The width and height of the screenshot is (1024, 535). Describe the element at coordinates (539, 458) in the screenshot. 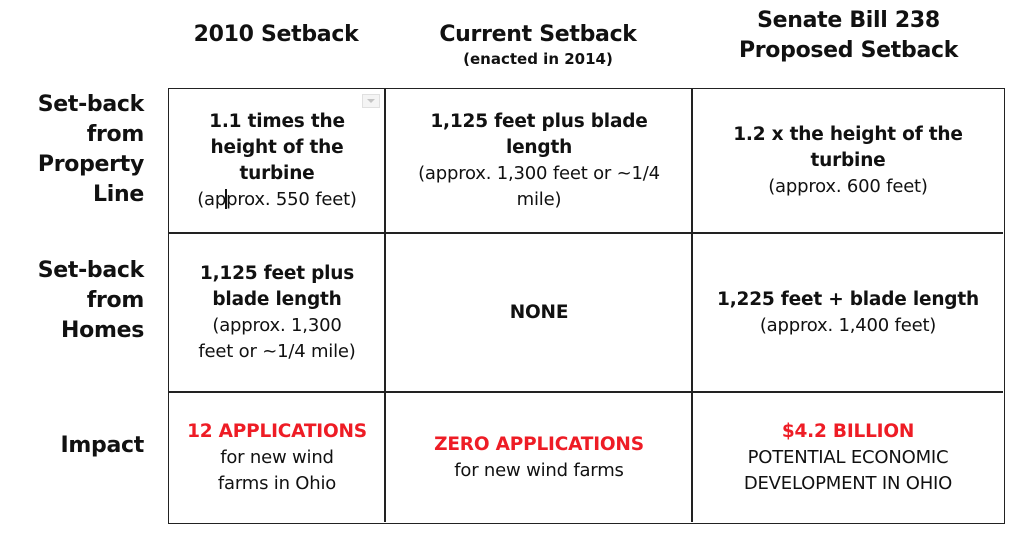

I see `cell-current-impact: ZERO APPLICATIONS for new wind farms` at that location.